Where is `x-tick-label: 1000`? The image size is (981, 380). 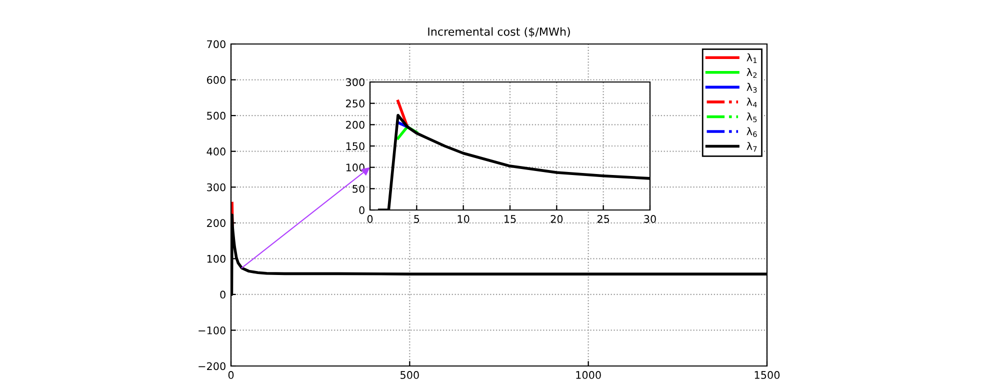
x-tick-label: 1000 is located at coordinates (588, 375).